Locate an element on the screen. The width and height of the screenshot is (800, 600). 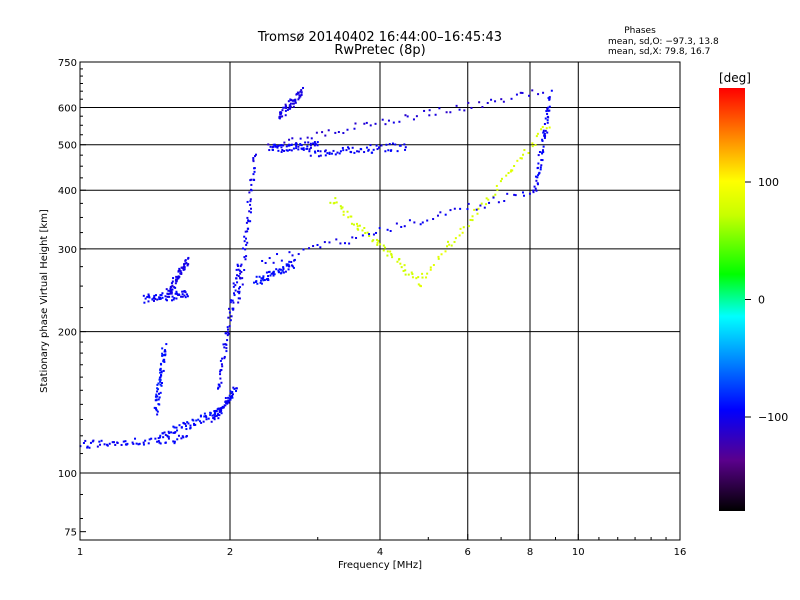
y-tick-label: 500 is located at coordinates (67, 146).